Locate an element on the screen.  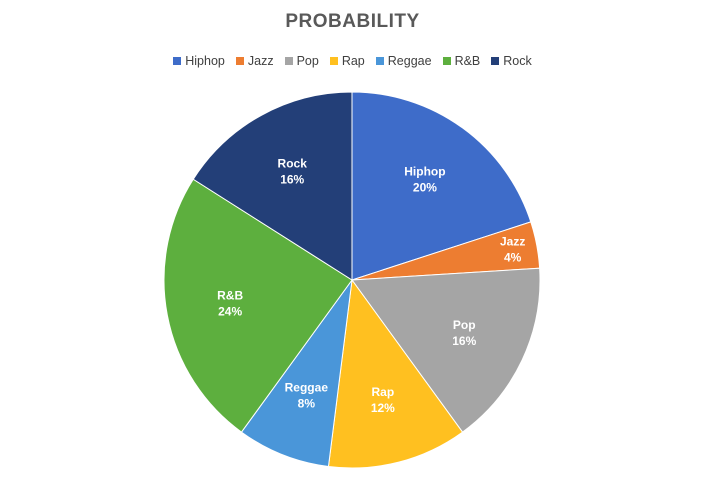
slice-label: Reggae 8% is located at coordinates (307, 395).